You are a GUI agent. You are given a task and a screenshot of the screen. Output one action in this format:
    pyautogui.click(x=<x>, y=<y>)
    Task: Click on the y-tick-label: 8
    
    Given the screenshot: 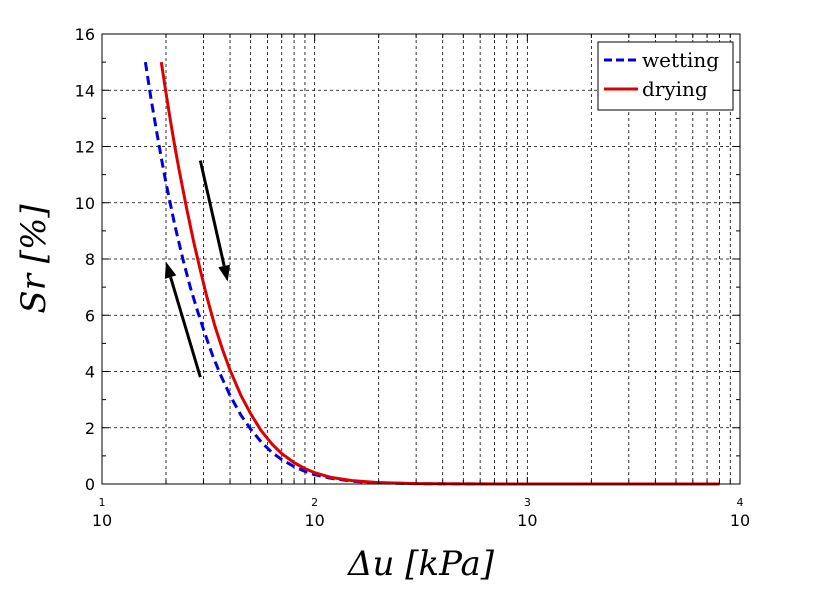 What is the action you would take?
    pyautogui.click(x=90, y=259)
    